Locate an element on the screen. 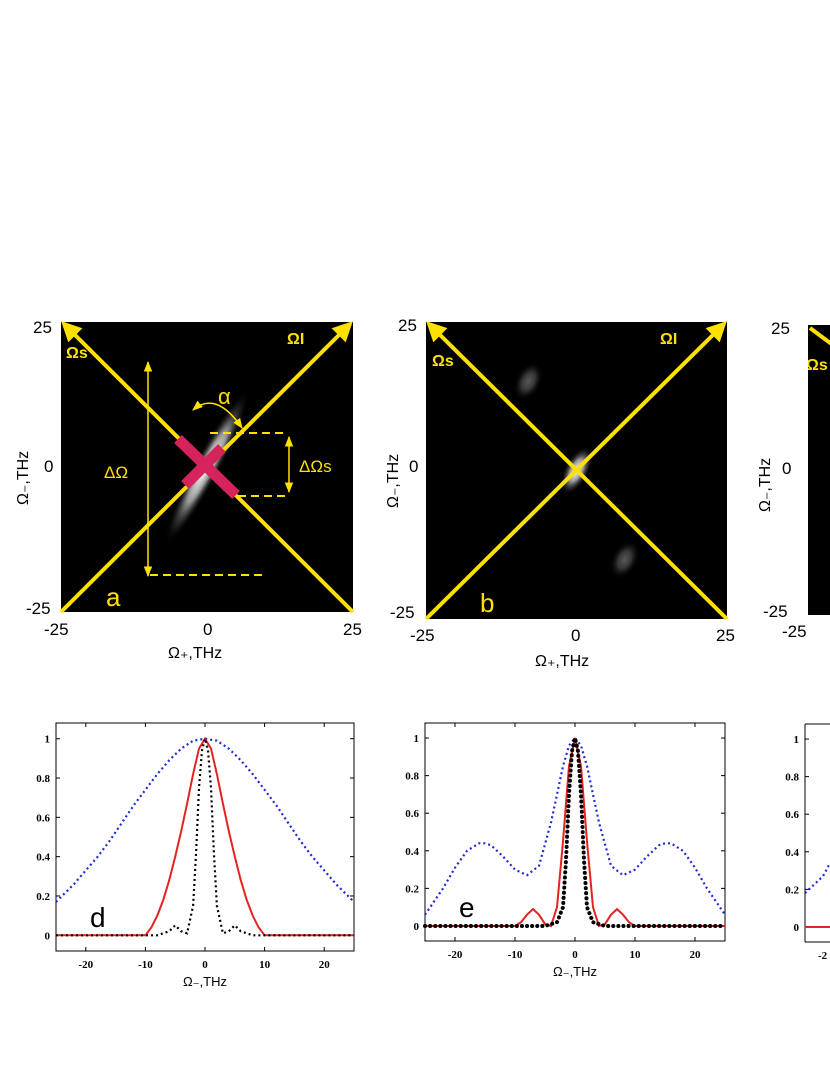 This screenshot has width=830, height=1075. heatmap-panel-c: Ωs 25 0 -25 -25 Ω₋,THz is located at coordinates (793, 480).